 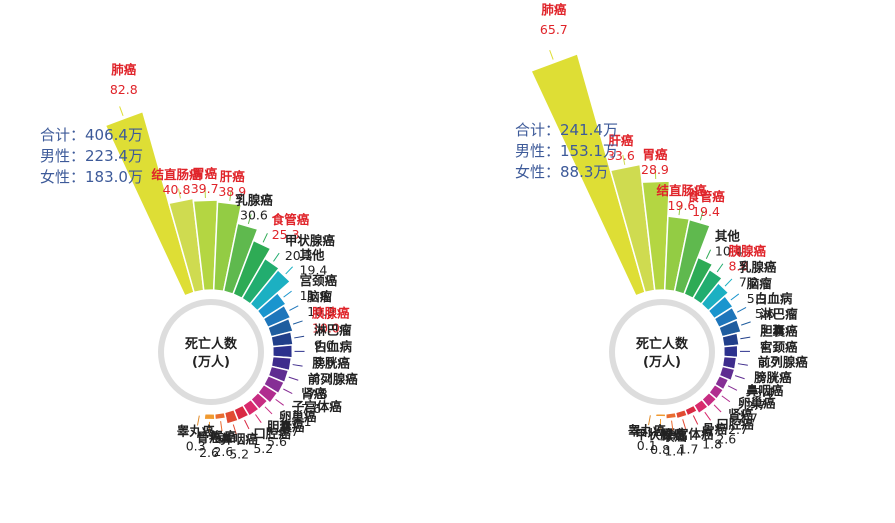 I want to click on label-name: 白血病, so click(x=334, y=346).